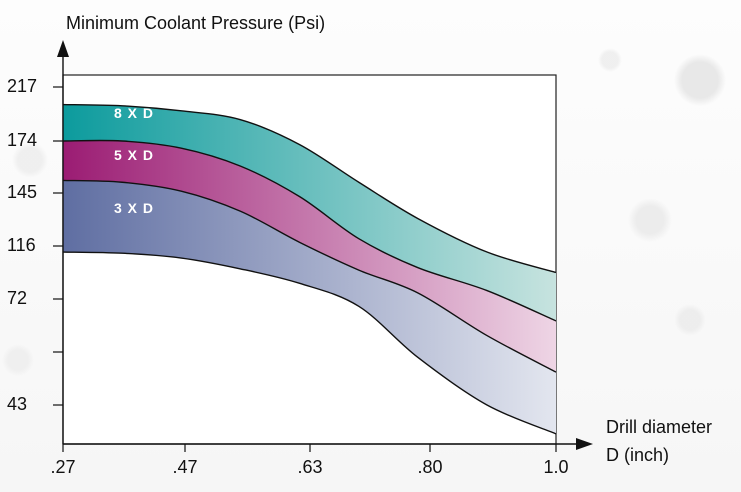  Describe the element at coordinates (17, 298) in the screenshot. I see `y-tick-label-4: 72` at that location.